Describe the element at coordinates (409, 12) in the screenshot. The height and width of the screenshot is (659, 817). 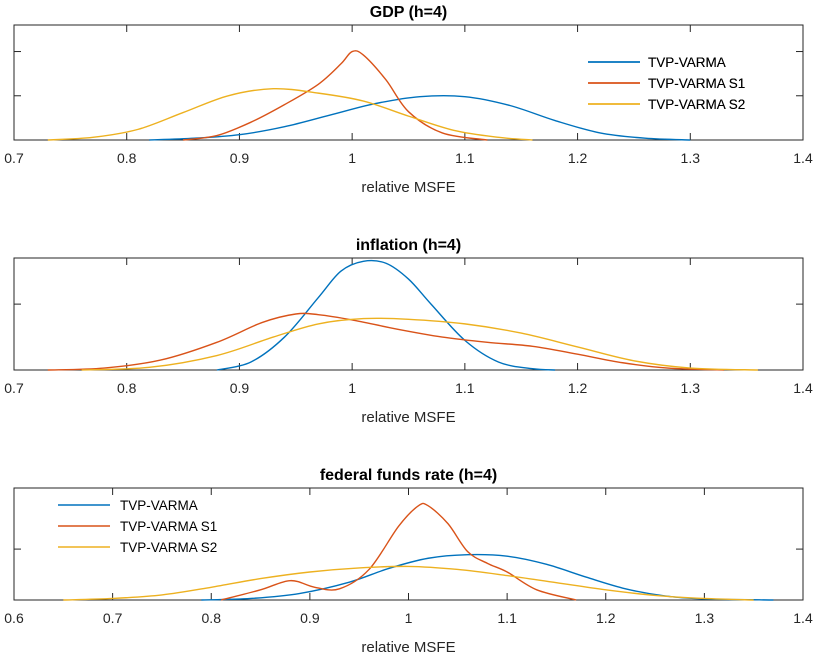
I see `chart-title: GDP (h=4)` at that location.